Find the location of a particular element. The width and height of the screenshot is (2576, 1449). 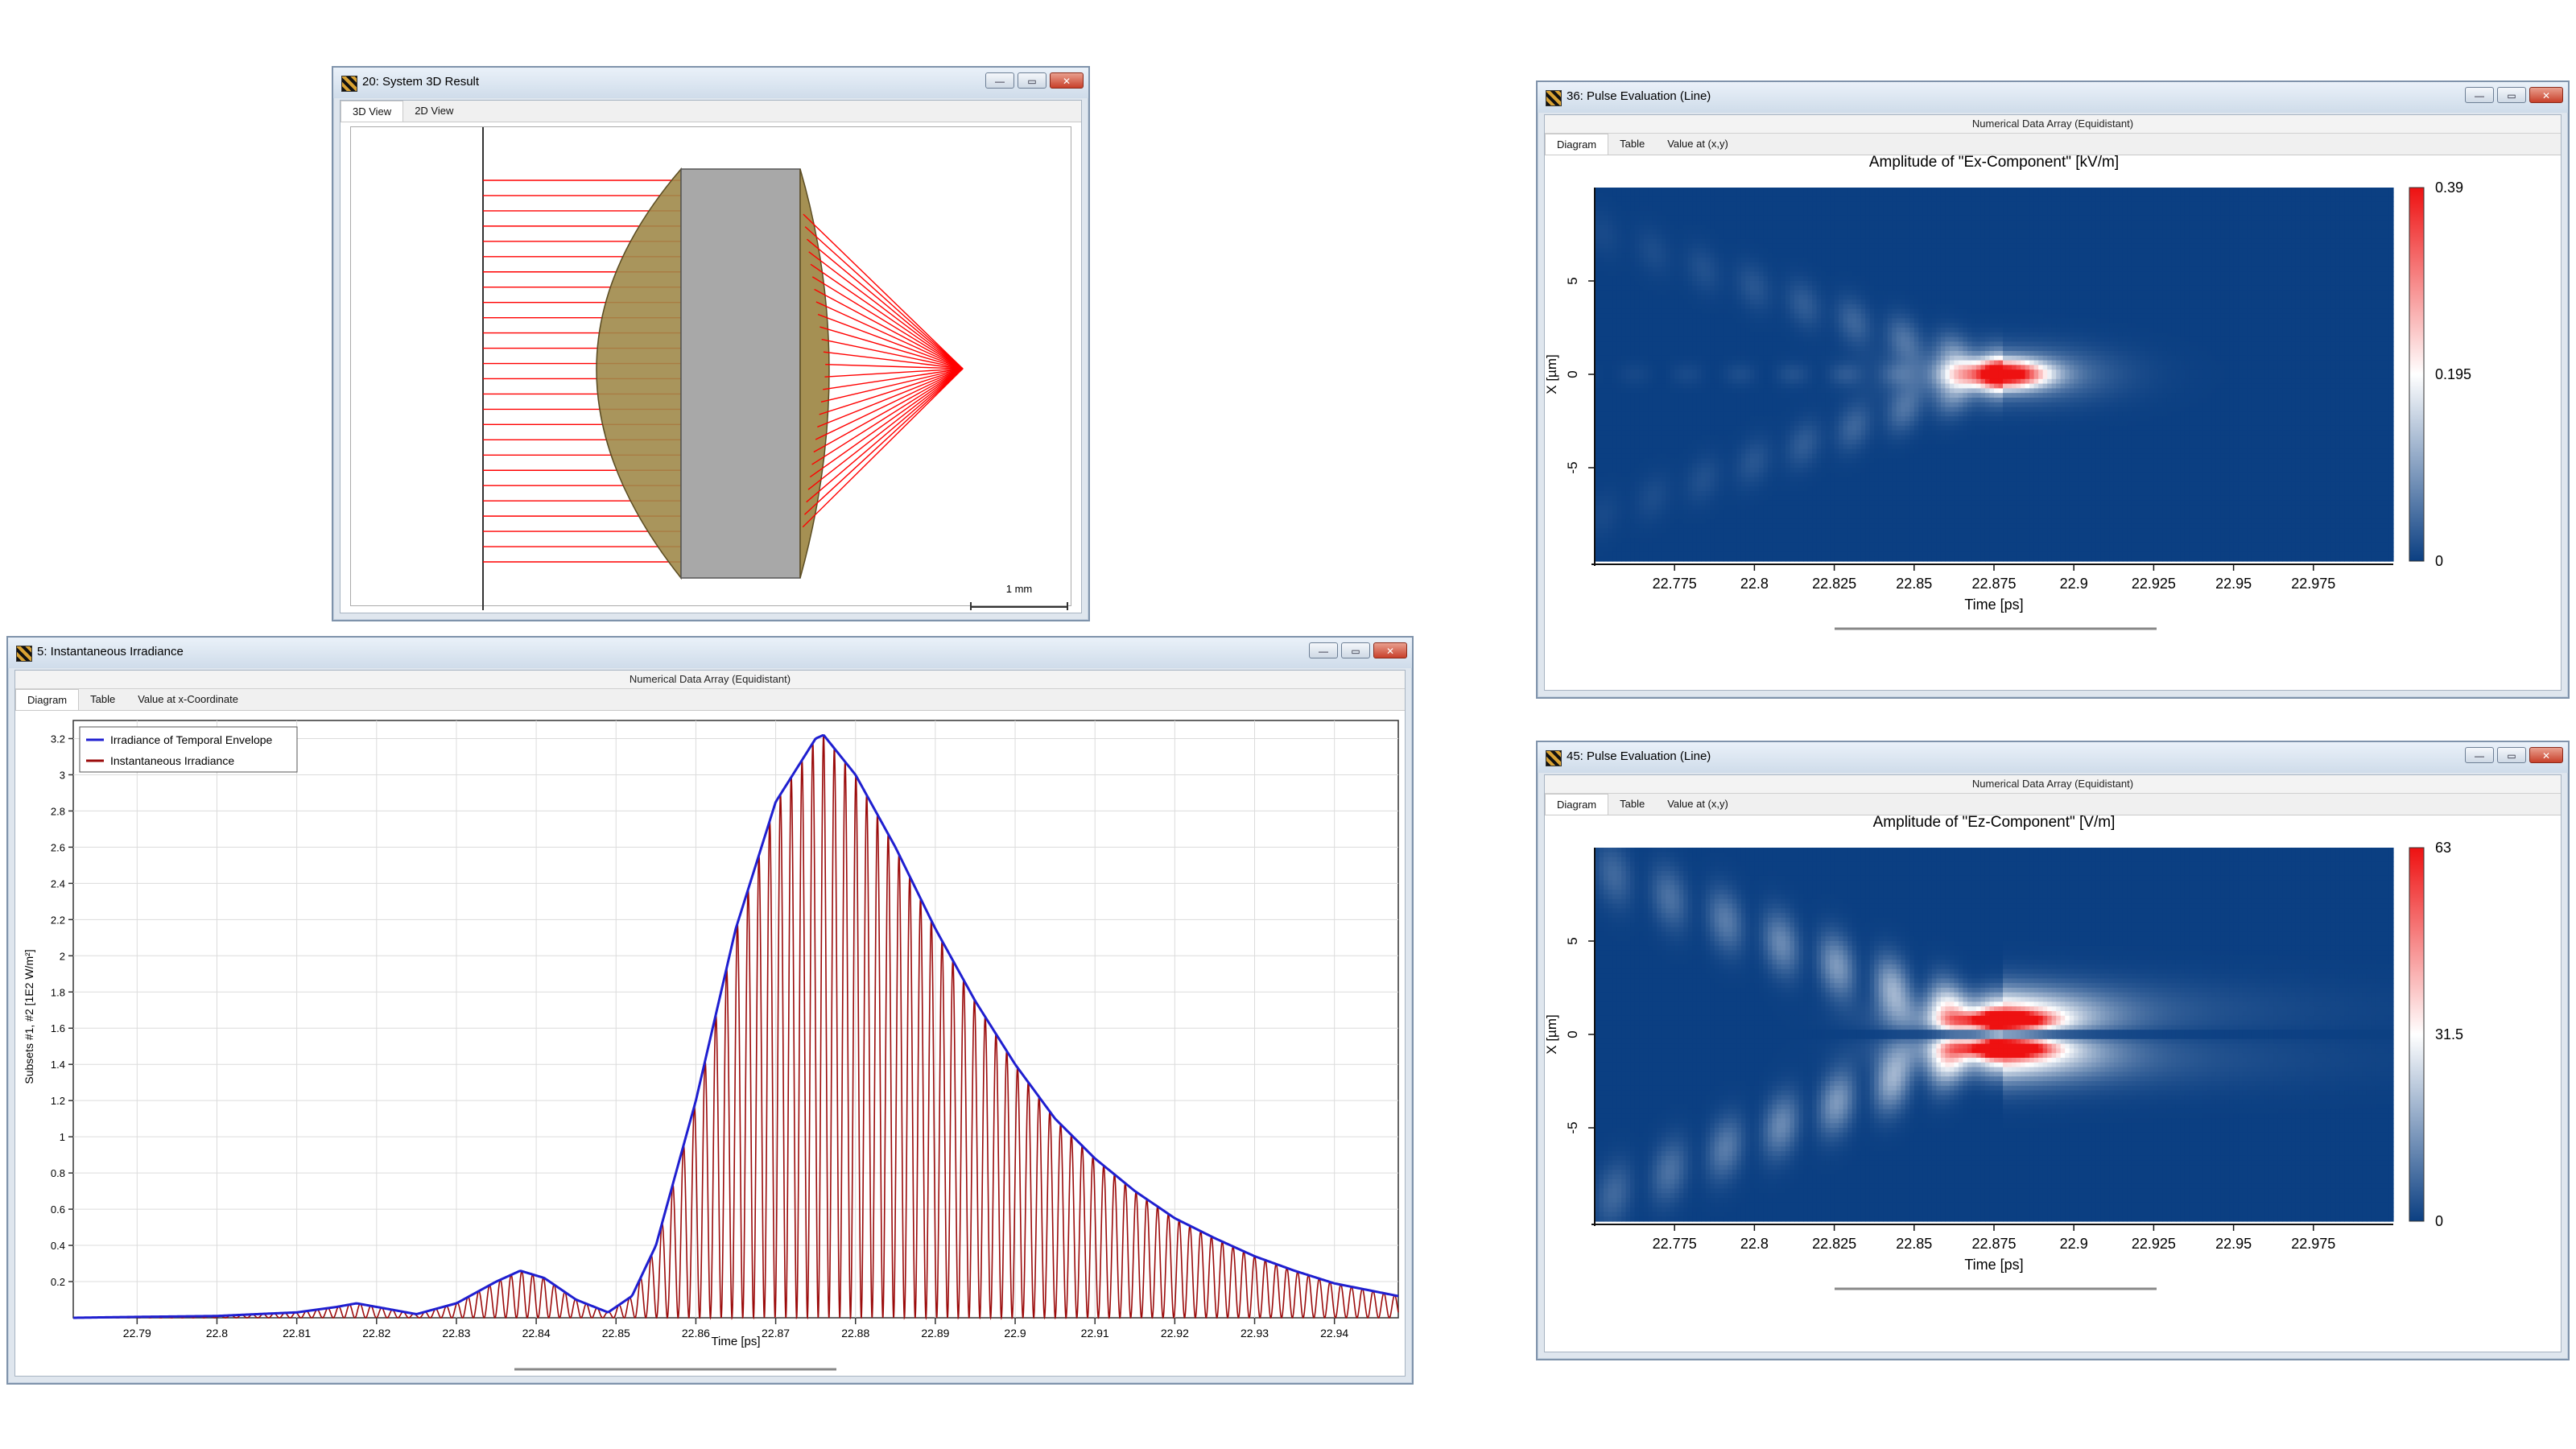

y-tick-label: 2.6 is located at coordinates (58, 847).